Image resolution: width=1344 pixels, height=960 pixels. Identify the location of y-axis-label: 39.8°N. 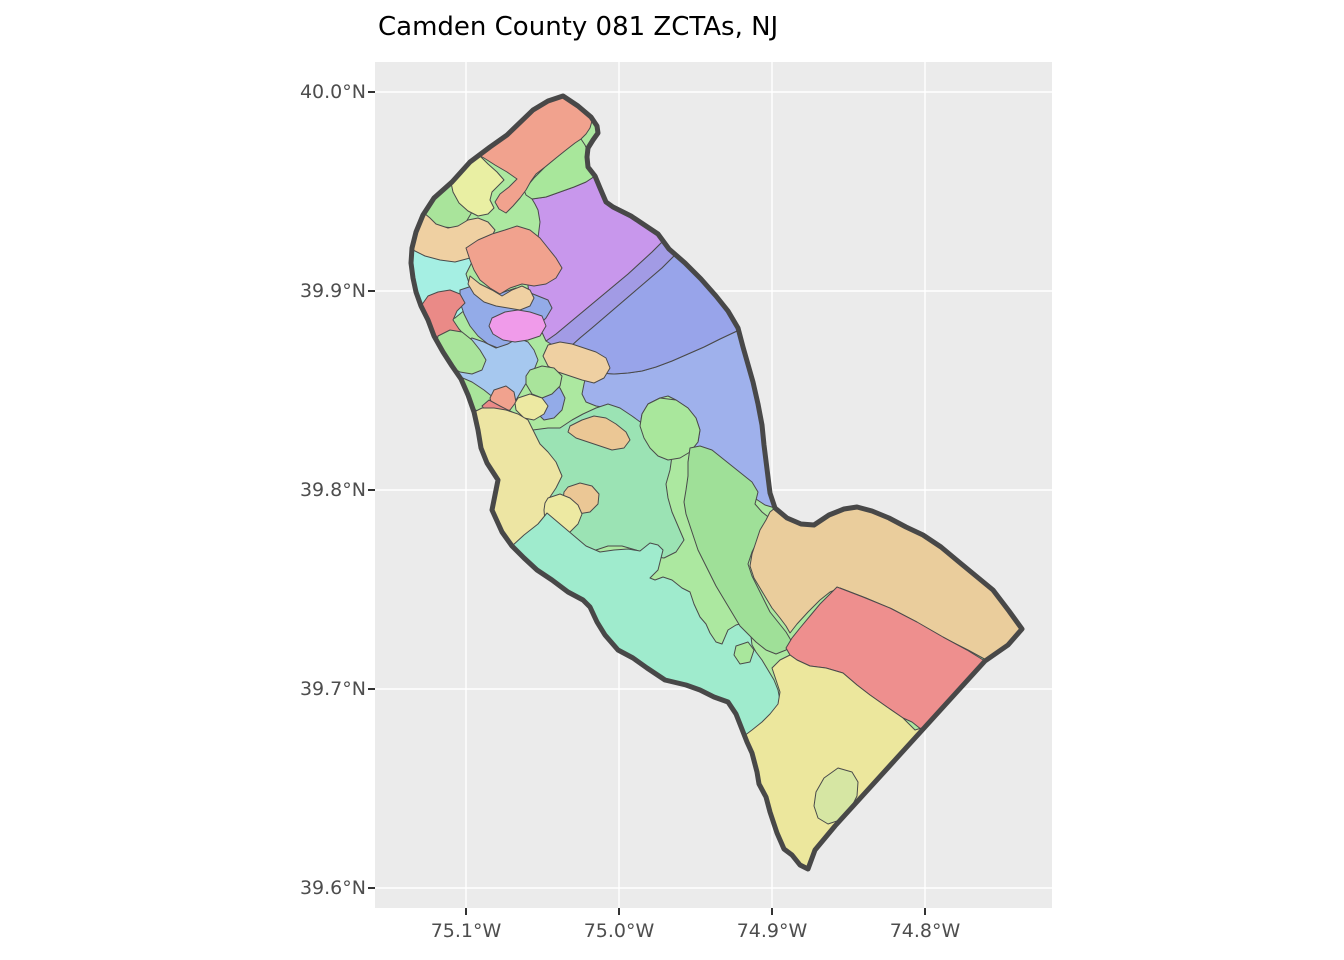
(332, 490).